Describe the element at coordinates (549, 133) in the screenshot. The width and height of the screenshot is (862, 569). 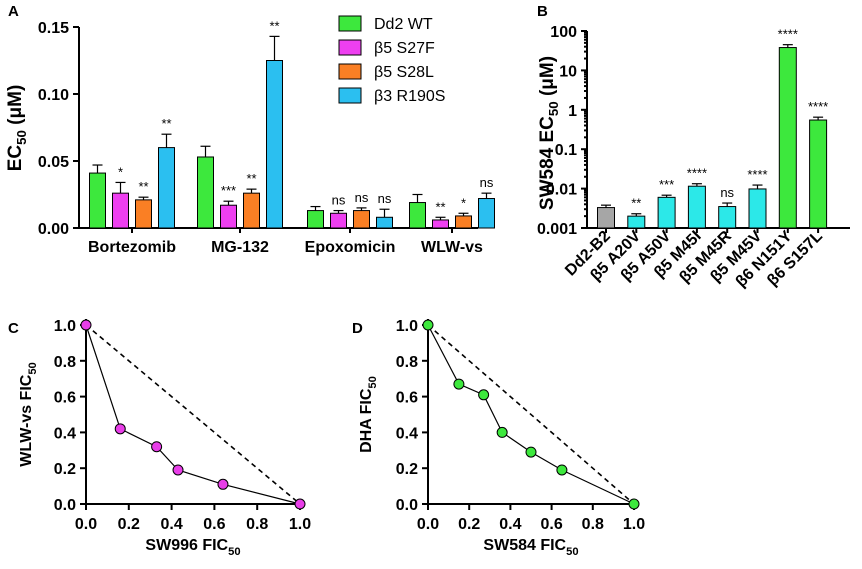
I see `panel-b-y-title: SW584 EC50 (μM)` at that location.